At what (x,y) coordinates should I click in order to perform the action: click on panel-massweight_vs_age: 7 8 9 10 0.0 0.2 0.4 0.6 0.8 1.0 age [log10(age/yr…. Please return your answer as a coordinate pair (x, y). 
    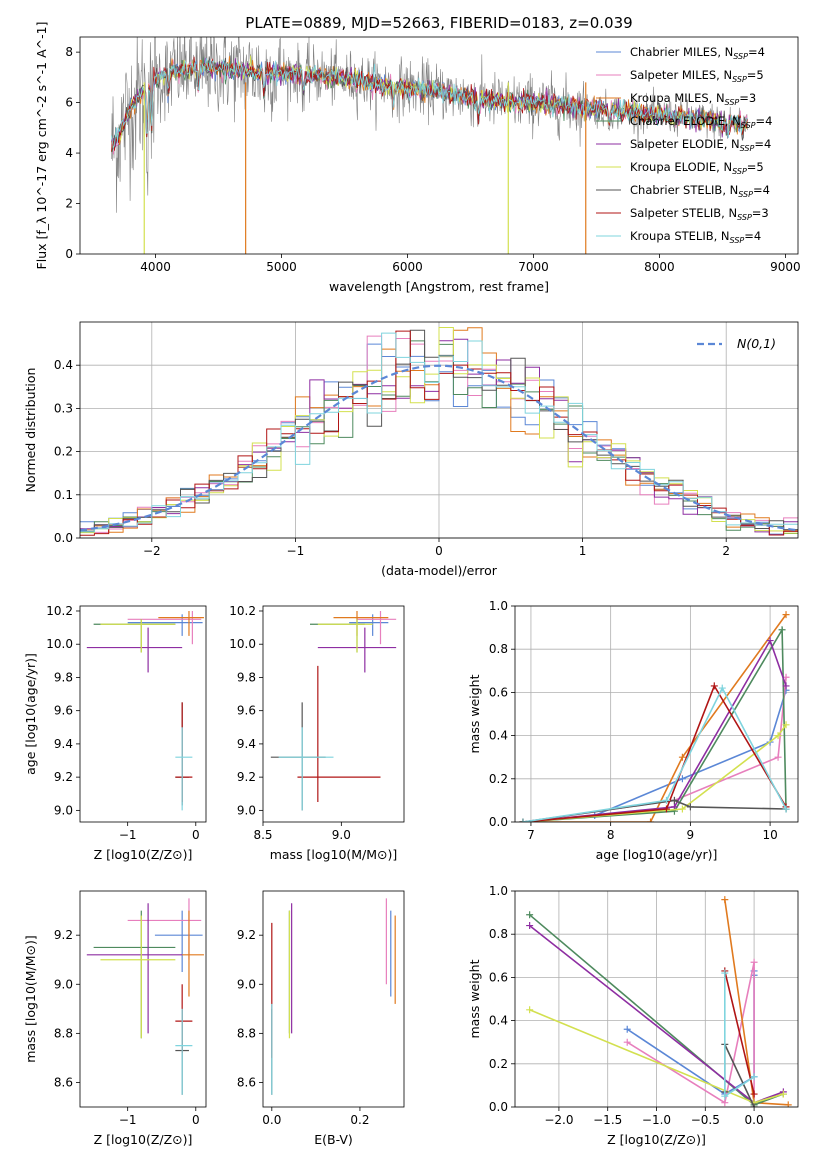
    Looking at the image, I should click on (633, 730).